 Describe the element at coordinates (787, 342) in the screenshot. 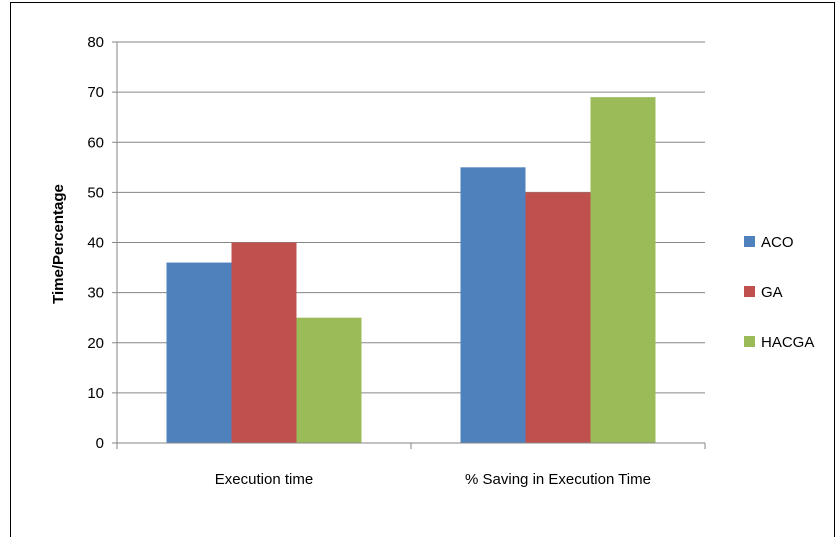

I see `legend-label-hacga: HACGA` at that location.